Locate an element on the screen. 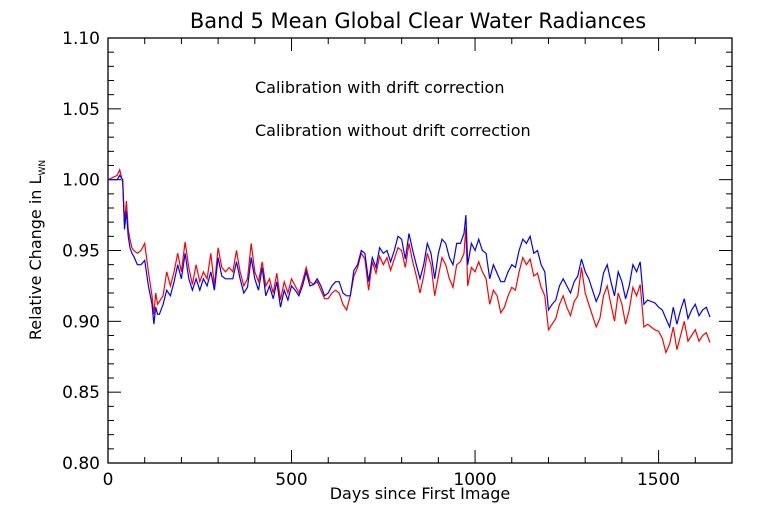 Image resolution: width=768 pixels, height=512 pixels. x-axis-label: Days since First Image is located at coordinates (420, 493).